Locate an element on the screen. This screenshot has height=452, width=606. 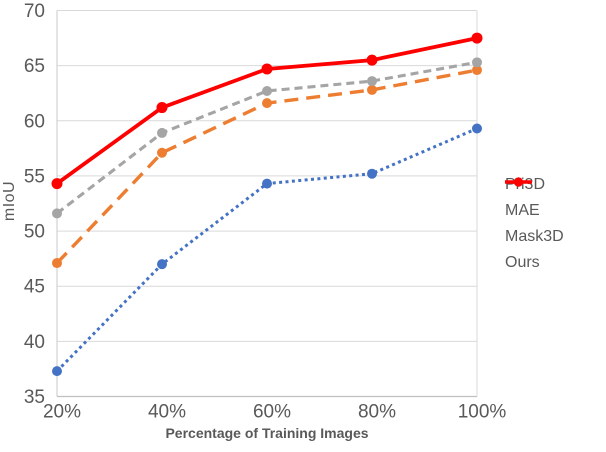
y-tick-label-60: 60 is located at coordinates (34, 121).